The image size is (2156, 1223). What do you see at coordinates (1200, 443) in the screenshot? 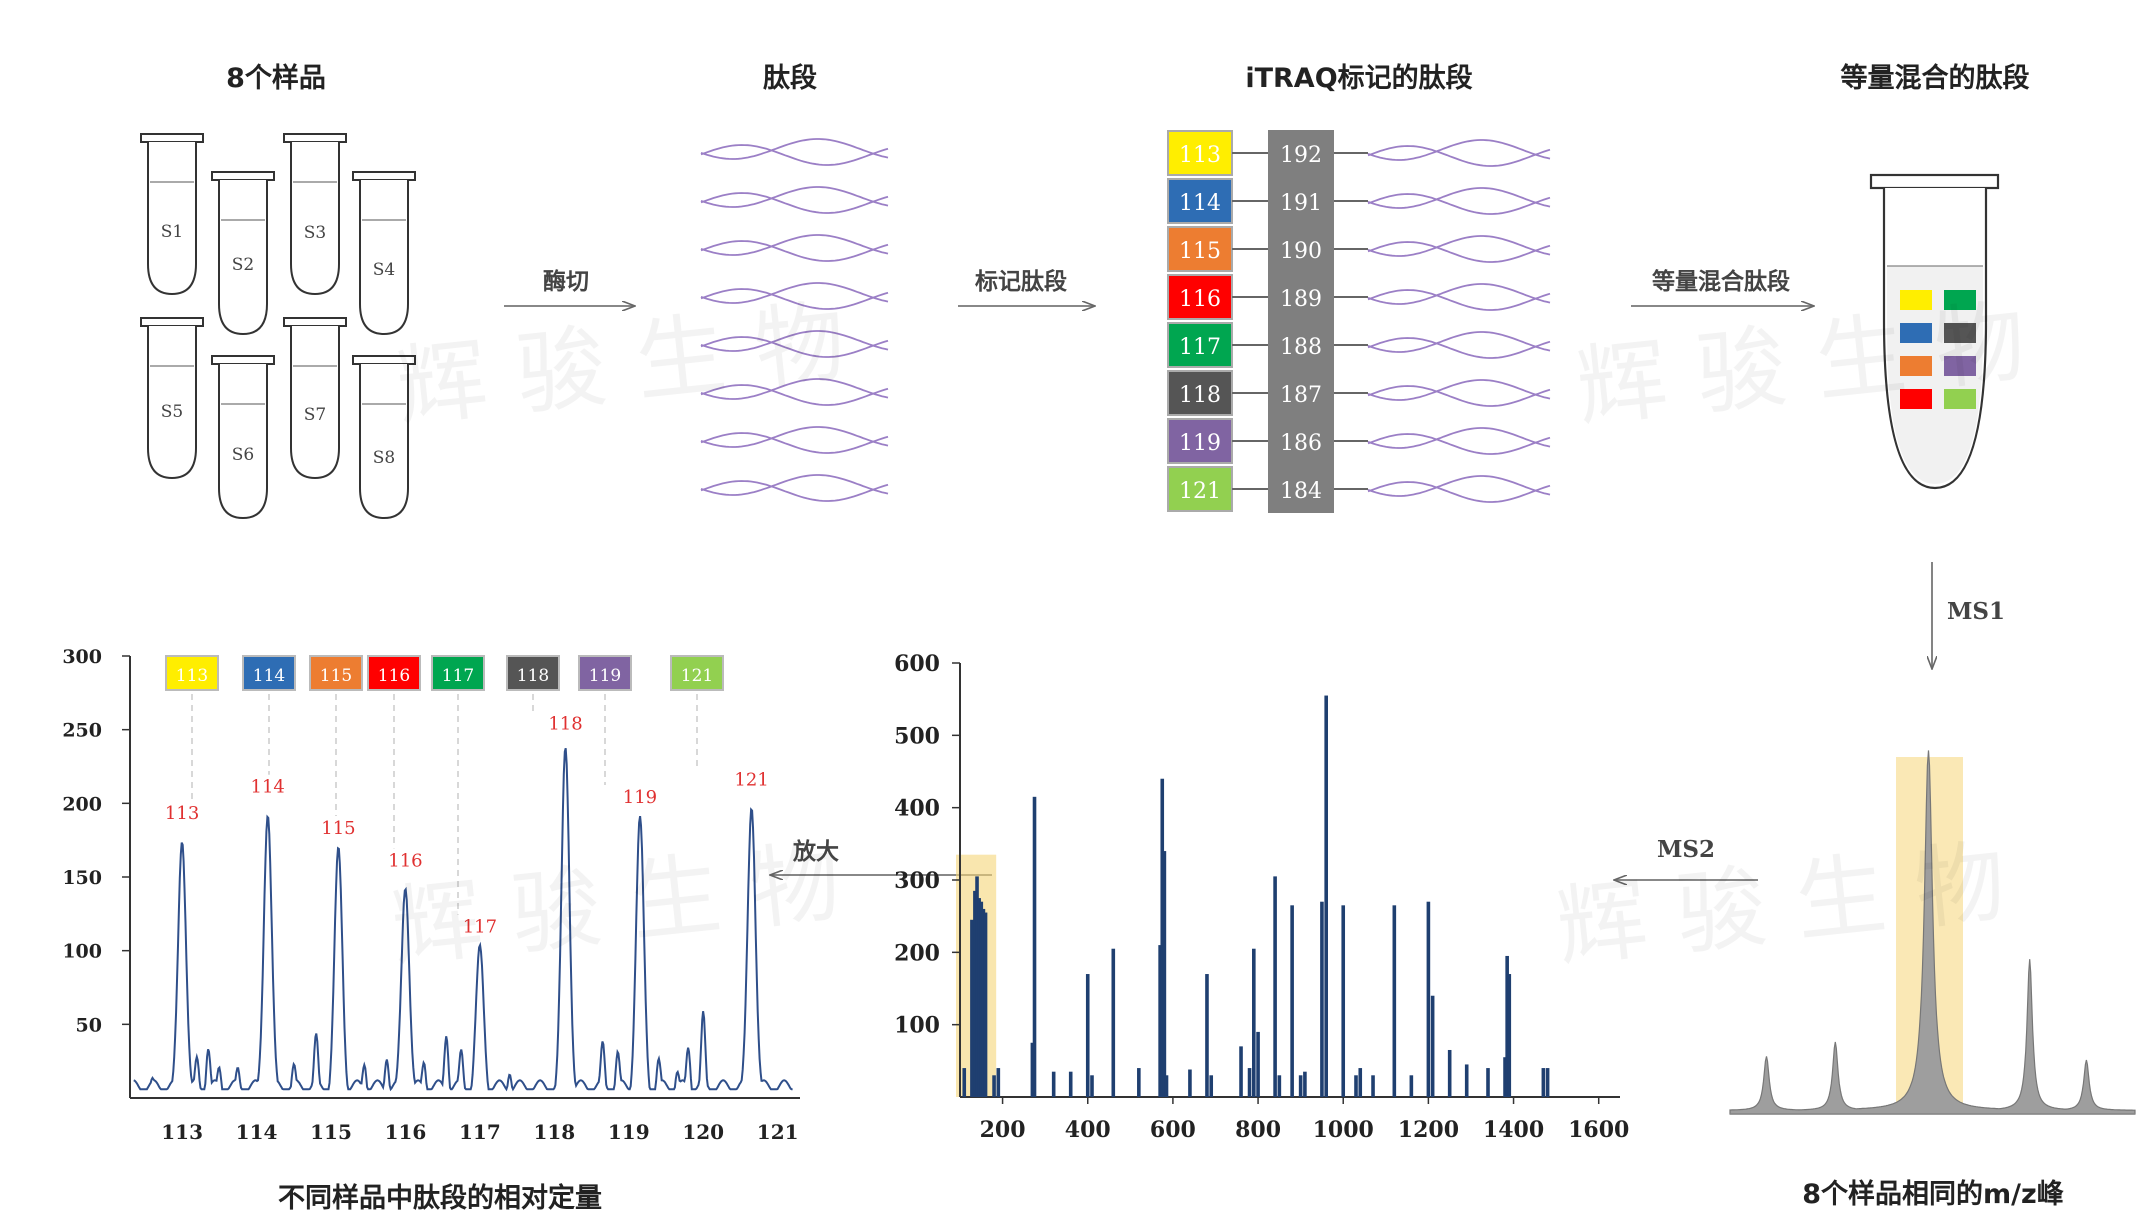
I see `reporter-label: 119` at bounding box center [1200, 443].